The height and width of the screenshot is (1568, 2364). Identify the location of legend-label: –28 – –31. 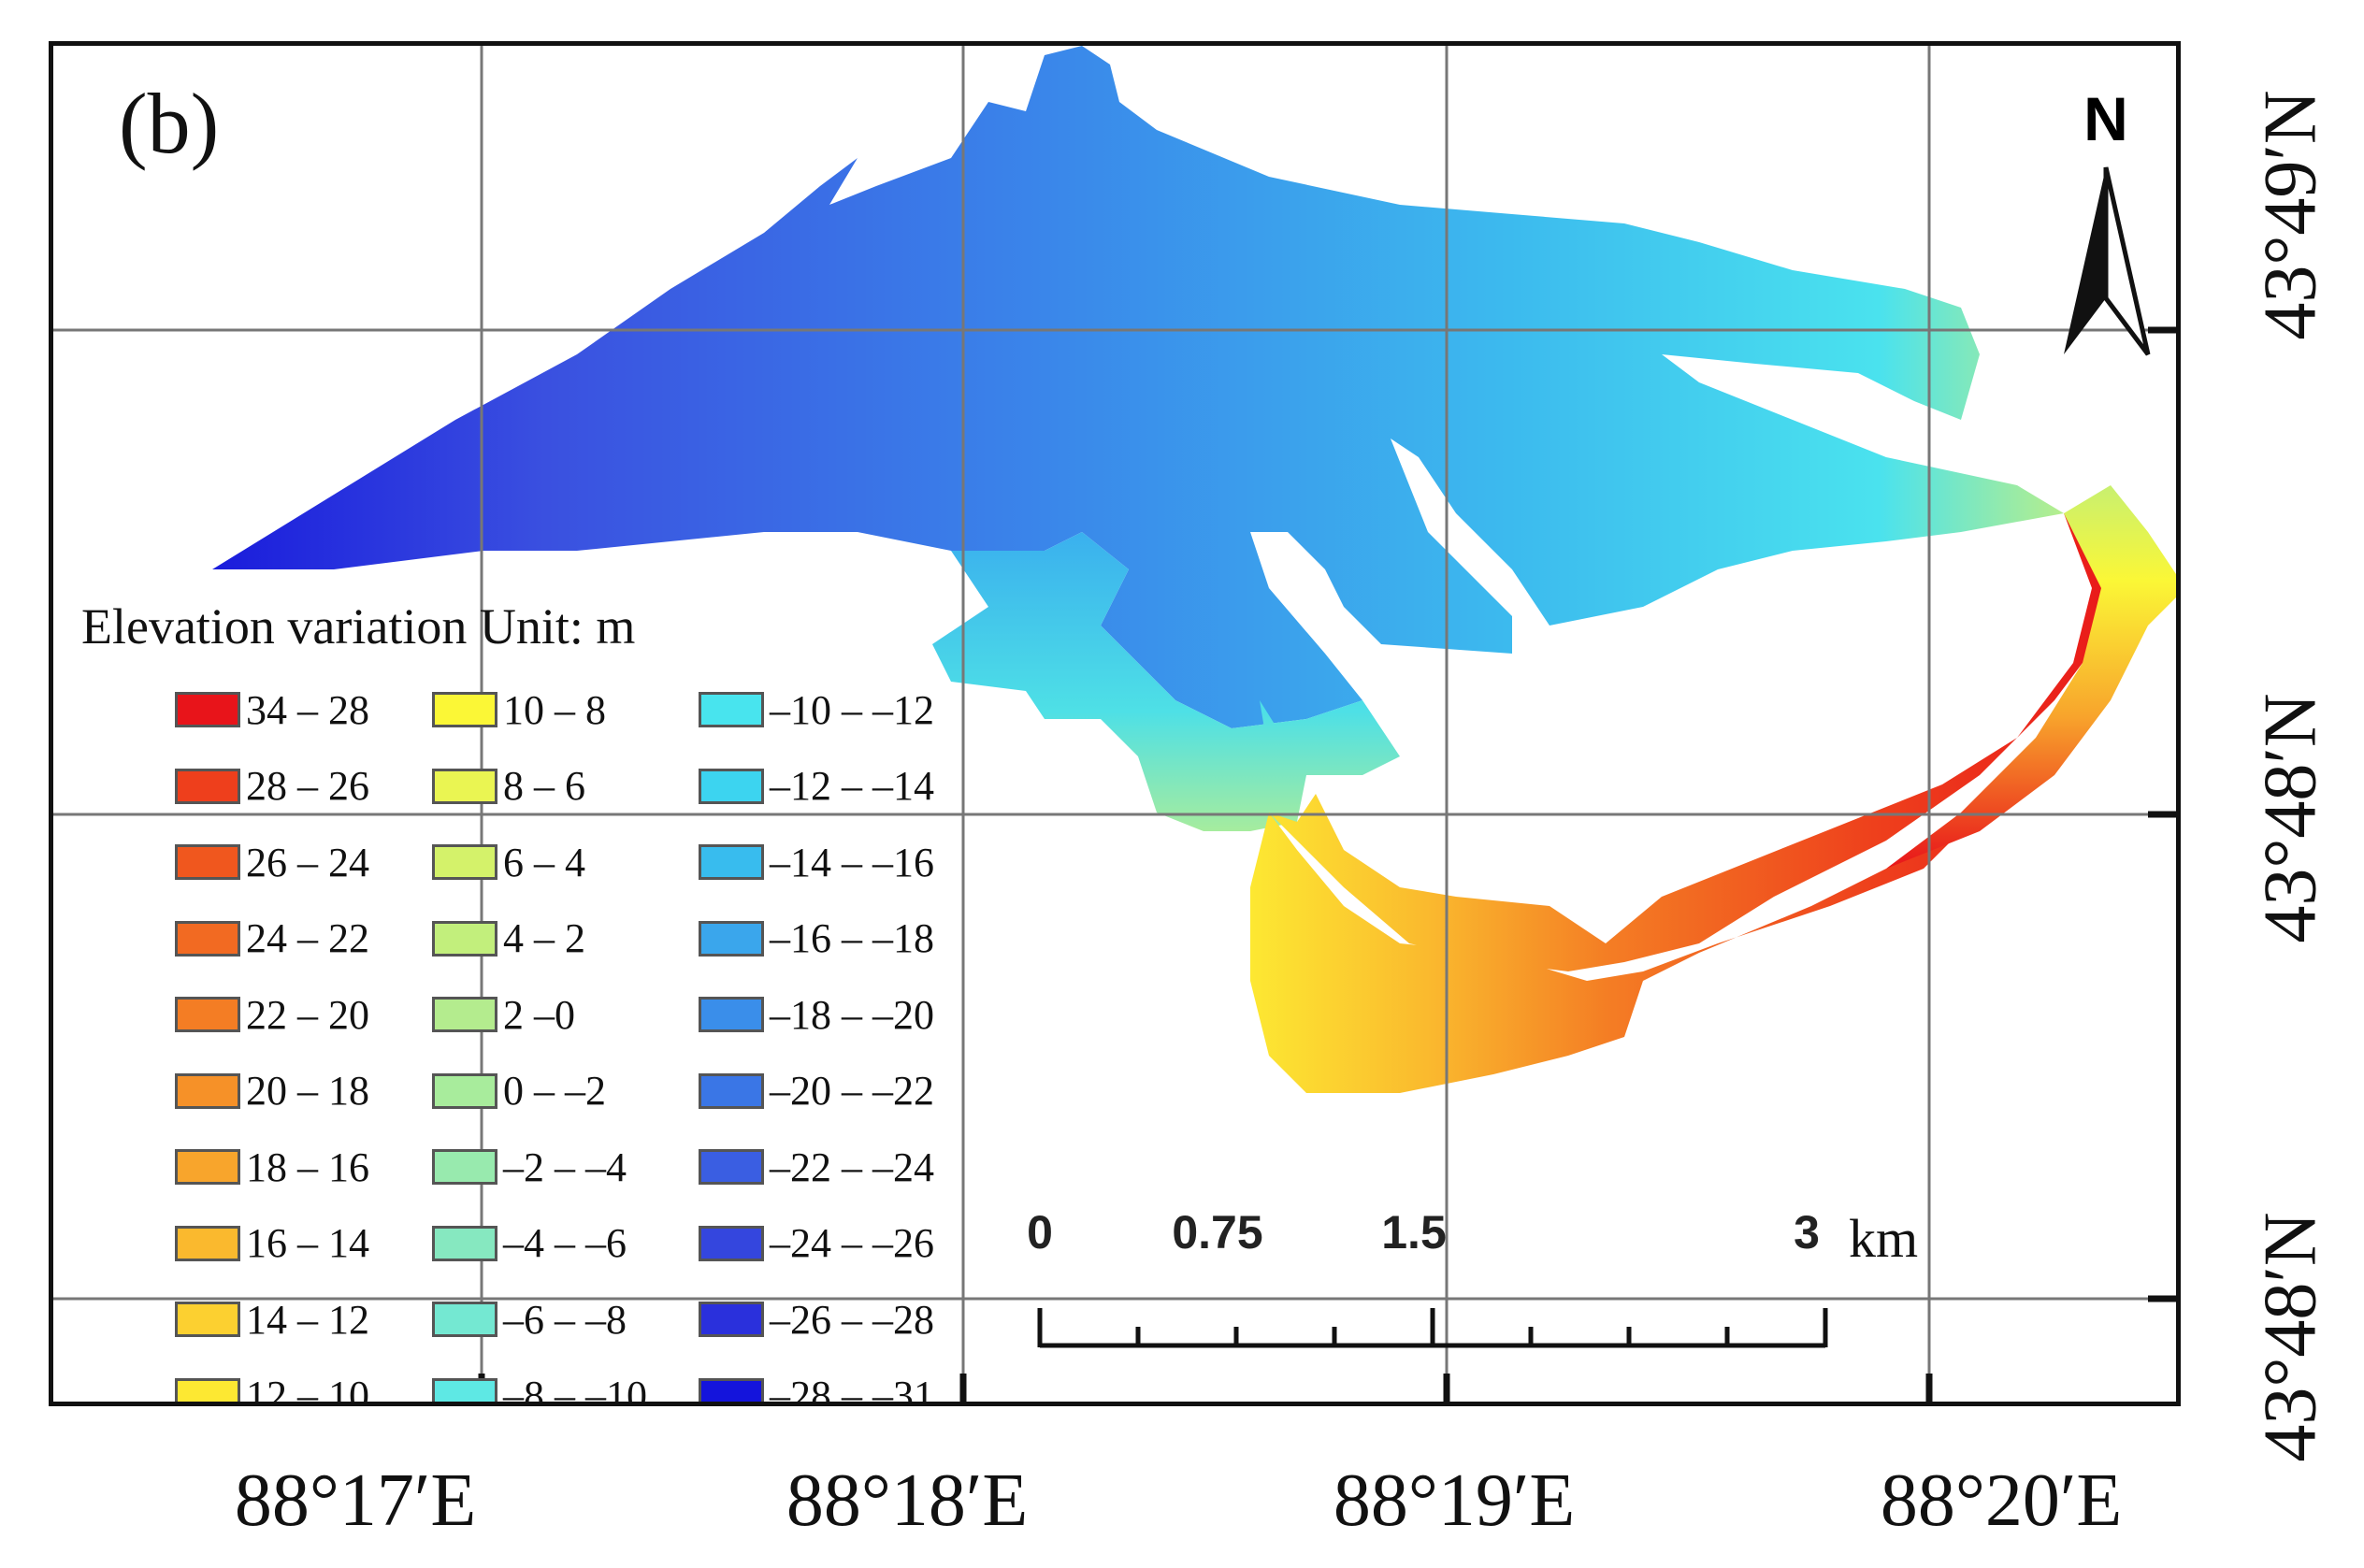
(852, 1389).